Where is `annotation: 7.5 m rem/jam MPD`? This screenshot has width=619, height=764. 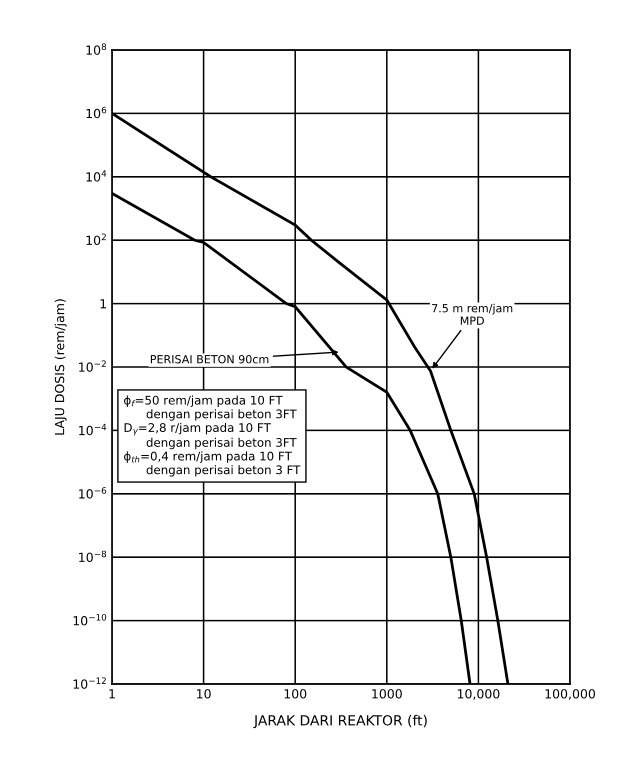
annotation: 7.5 m rem/jam MPD is located at coordinates (472, 314).